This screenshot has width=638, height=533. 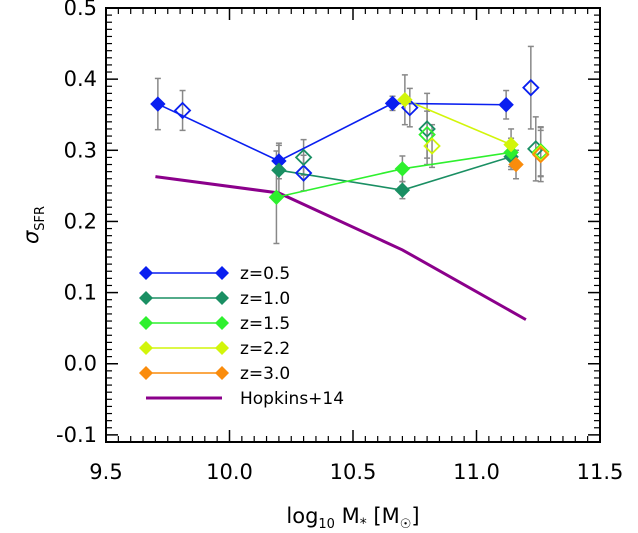 I want to click on legend-label: z=1.0, so click(x=265, y=299).